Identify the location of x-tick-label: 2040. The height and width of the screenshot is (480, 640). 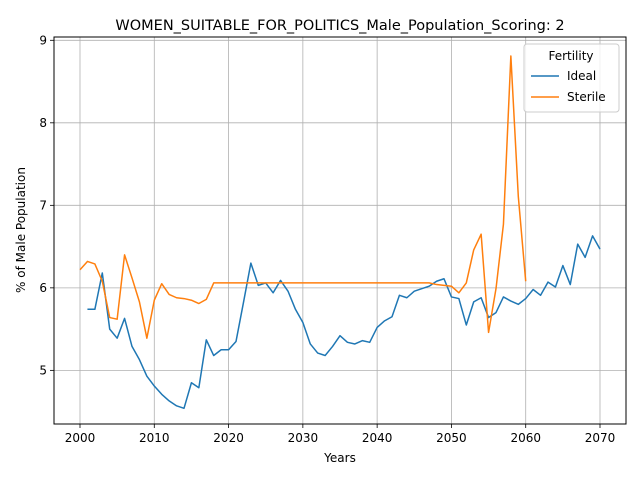
(377, 438).